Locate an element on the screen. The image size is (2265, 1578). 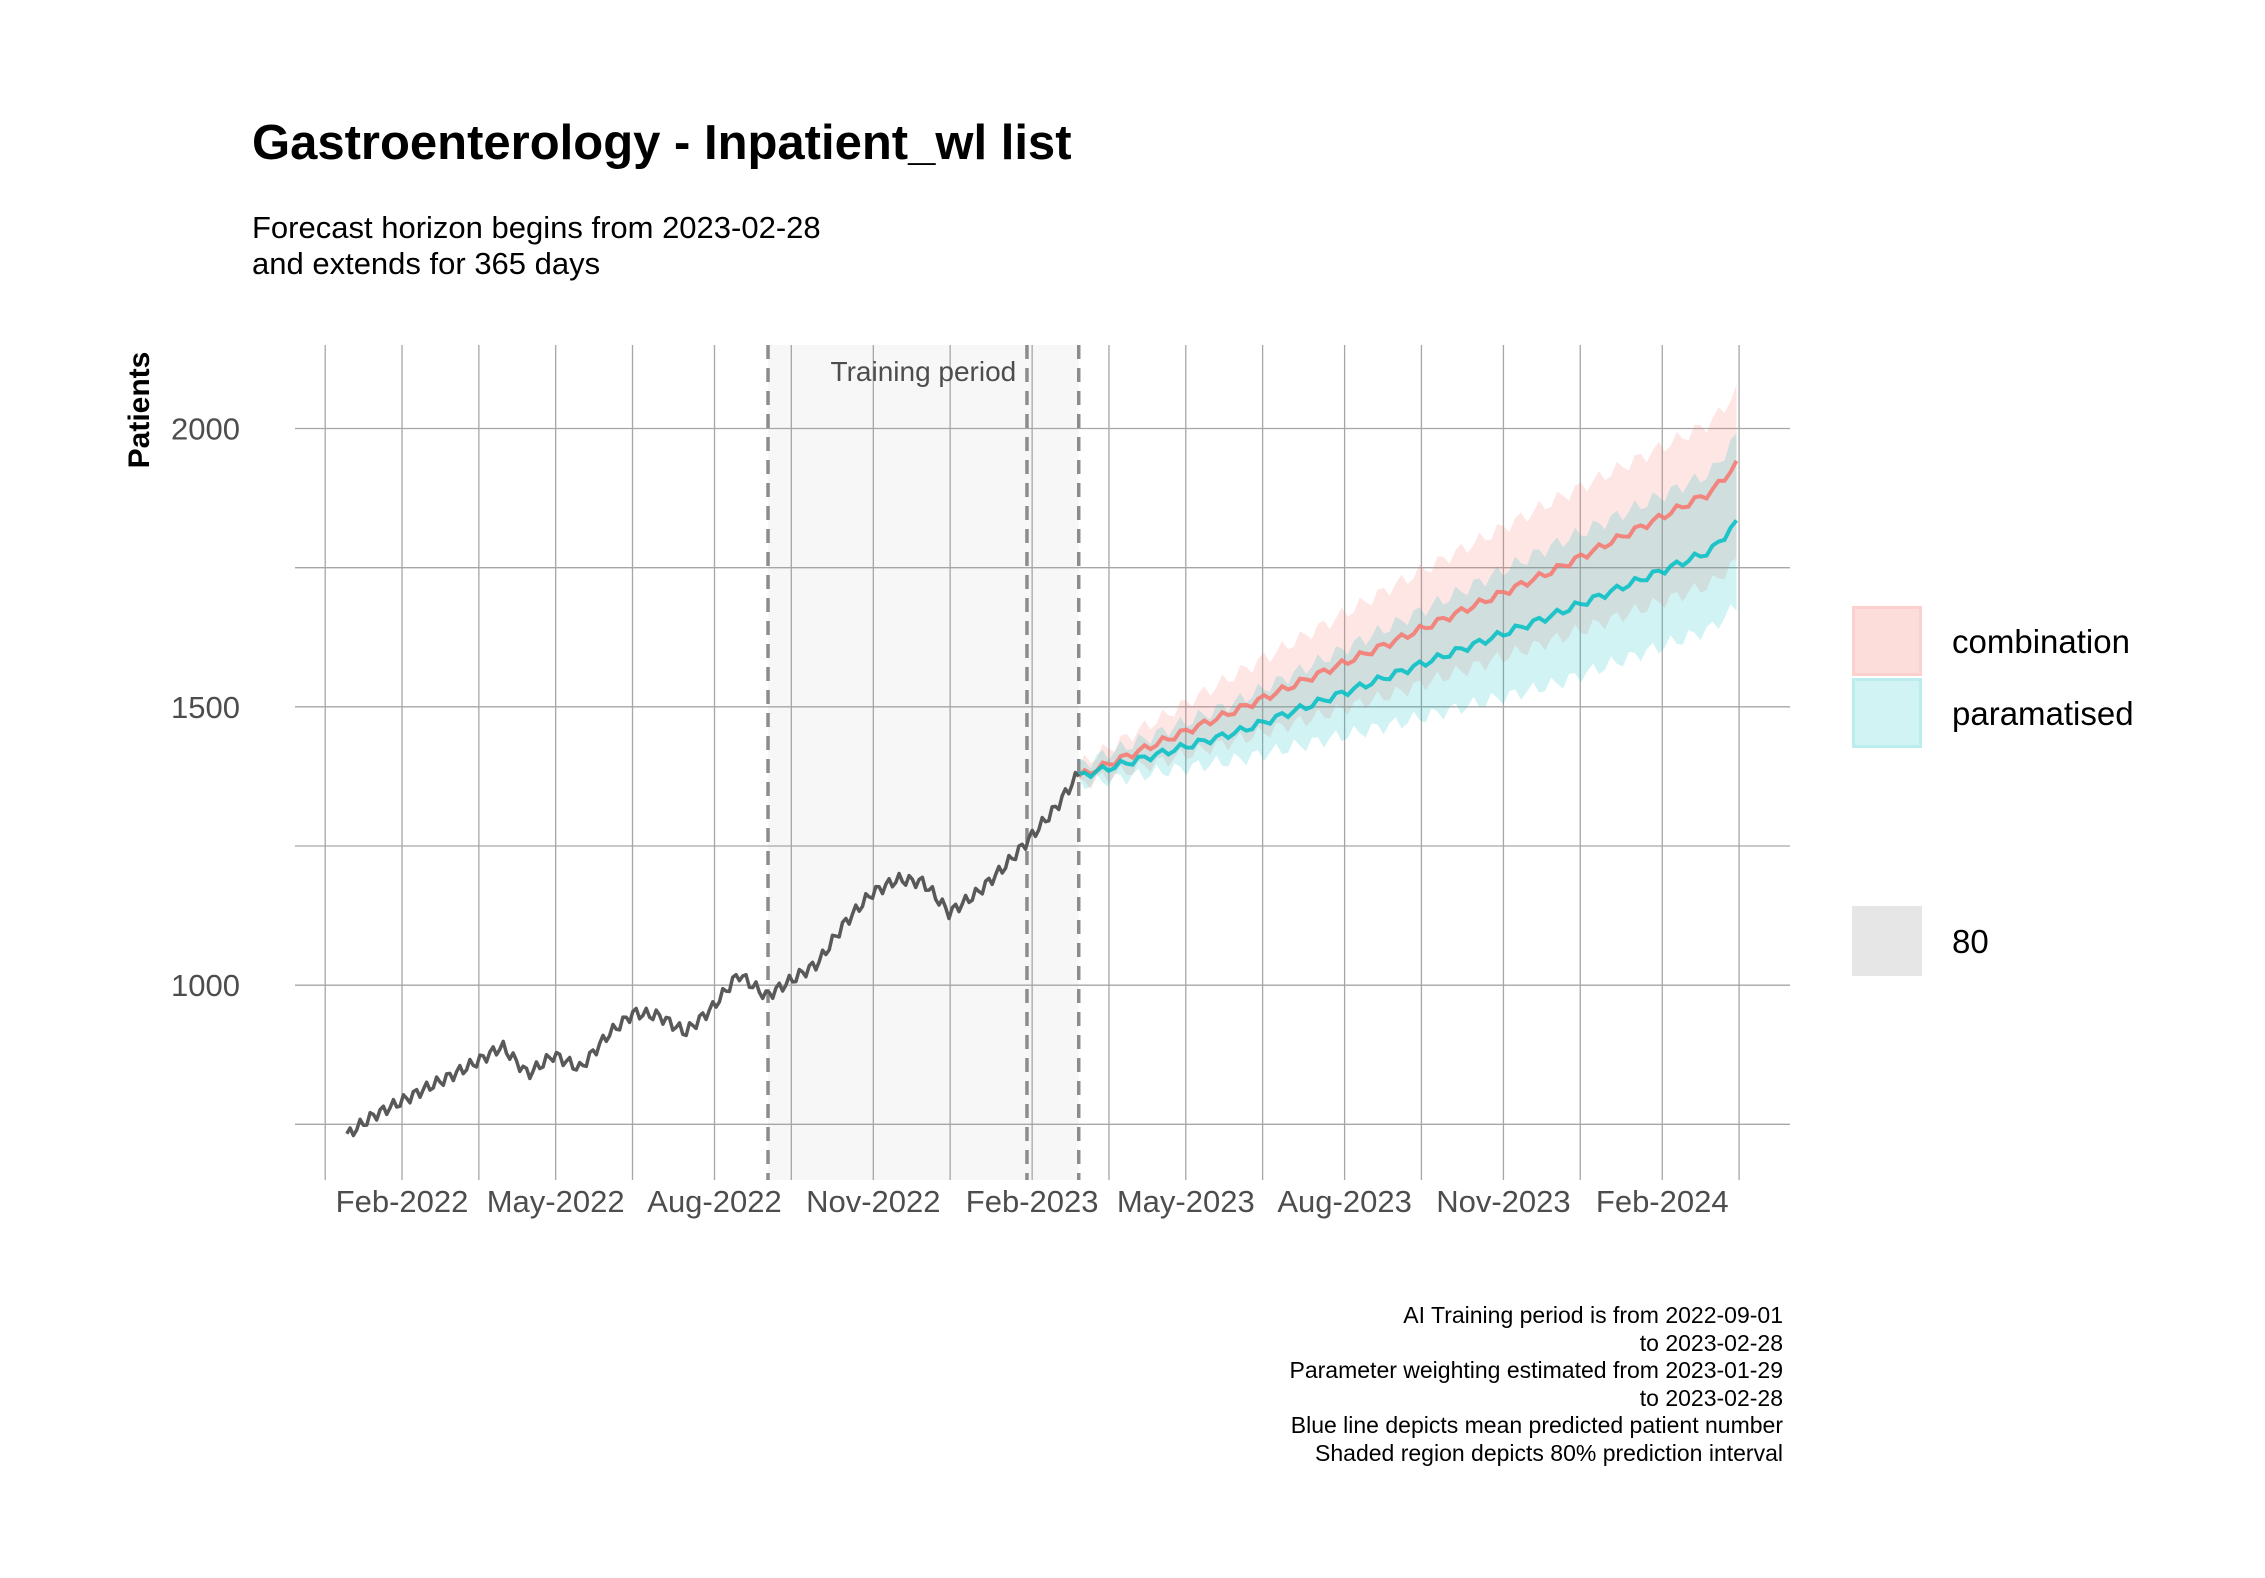
band-combination is located at coordinates (1407, 587).